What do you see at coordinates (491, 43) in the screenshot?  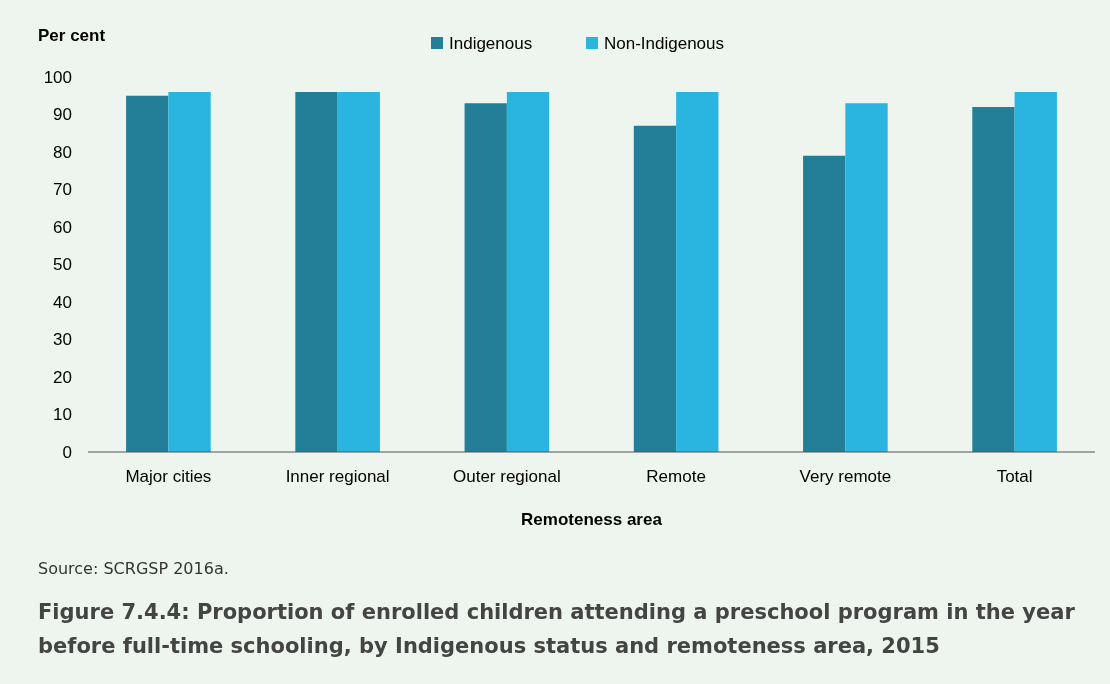 I see `legend-label: Indigenous` at bounding box center [491, 43].